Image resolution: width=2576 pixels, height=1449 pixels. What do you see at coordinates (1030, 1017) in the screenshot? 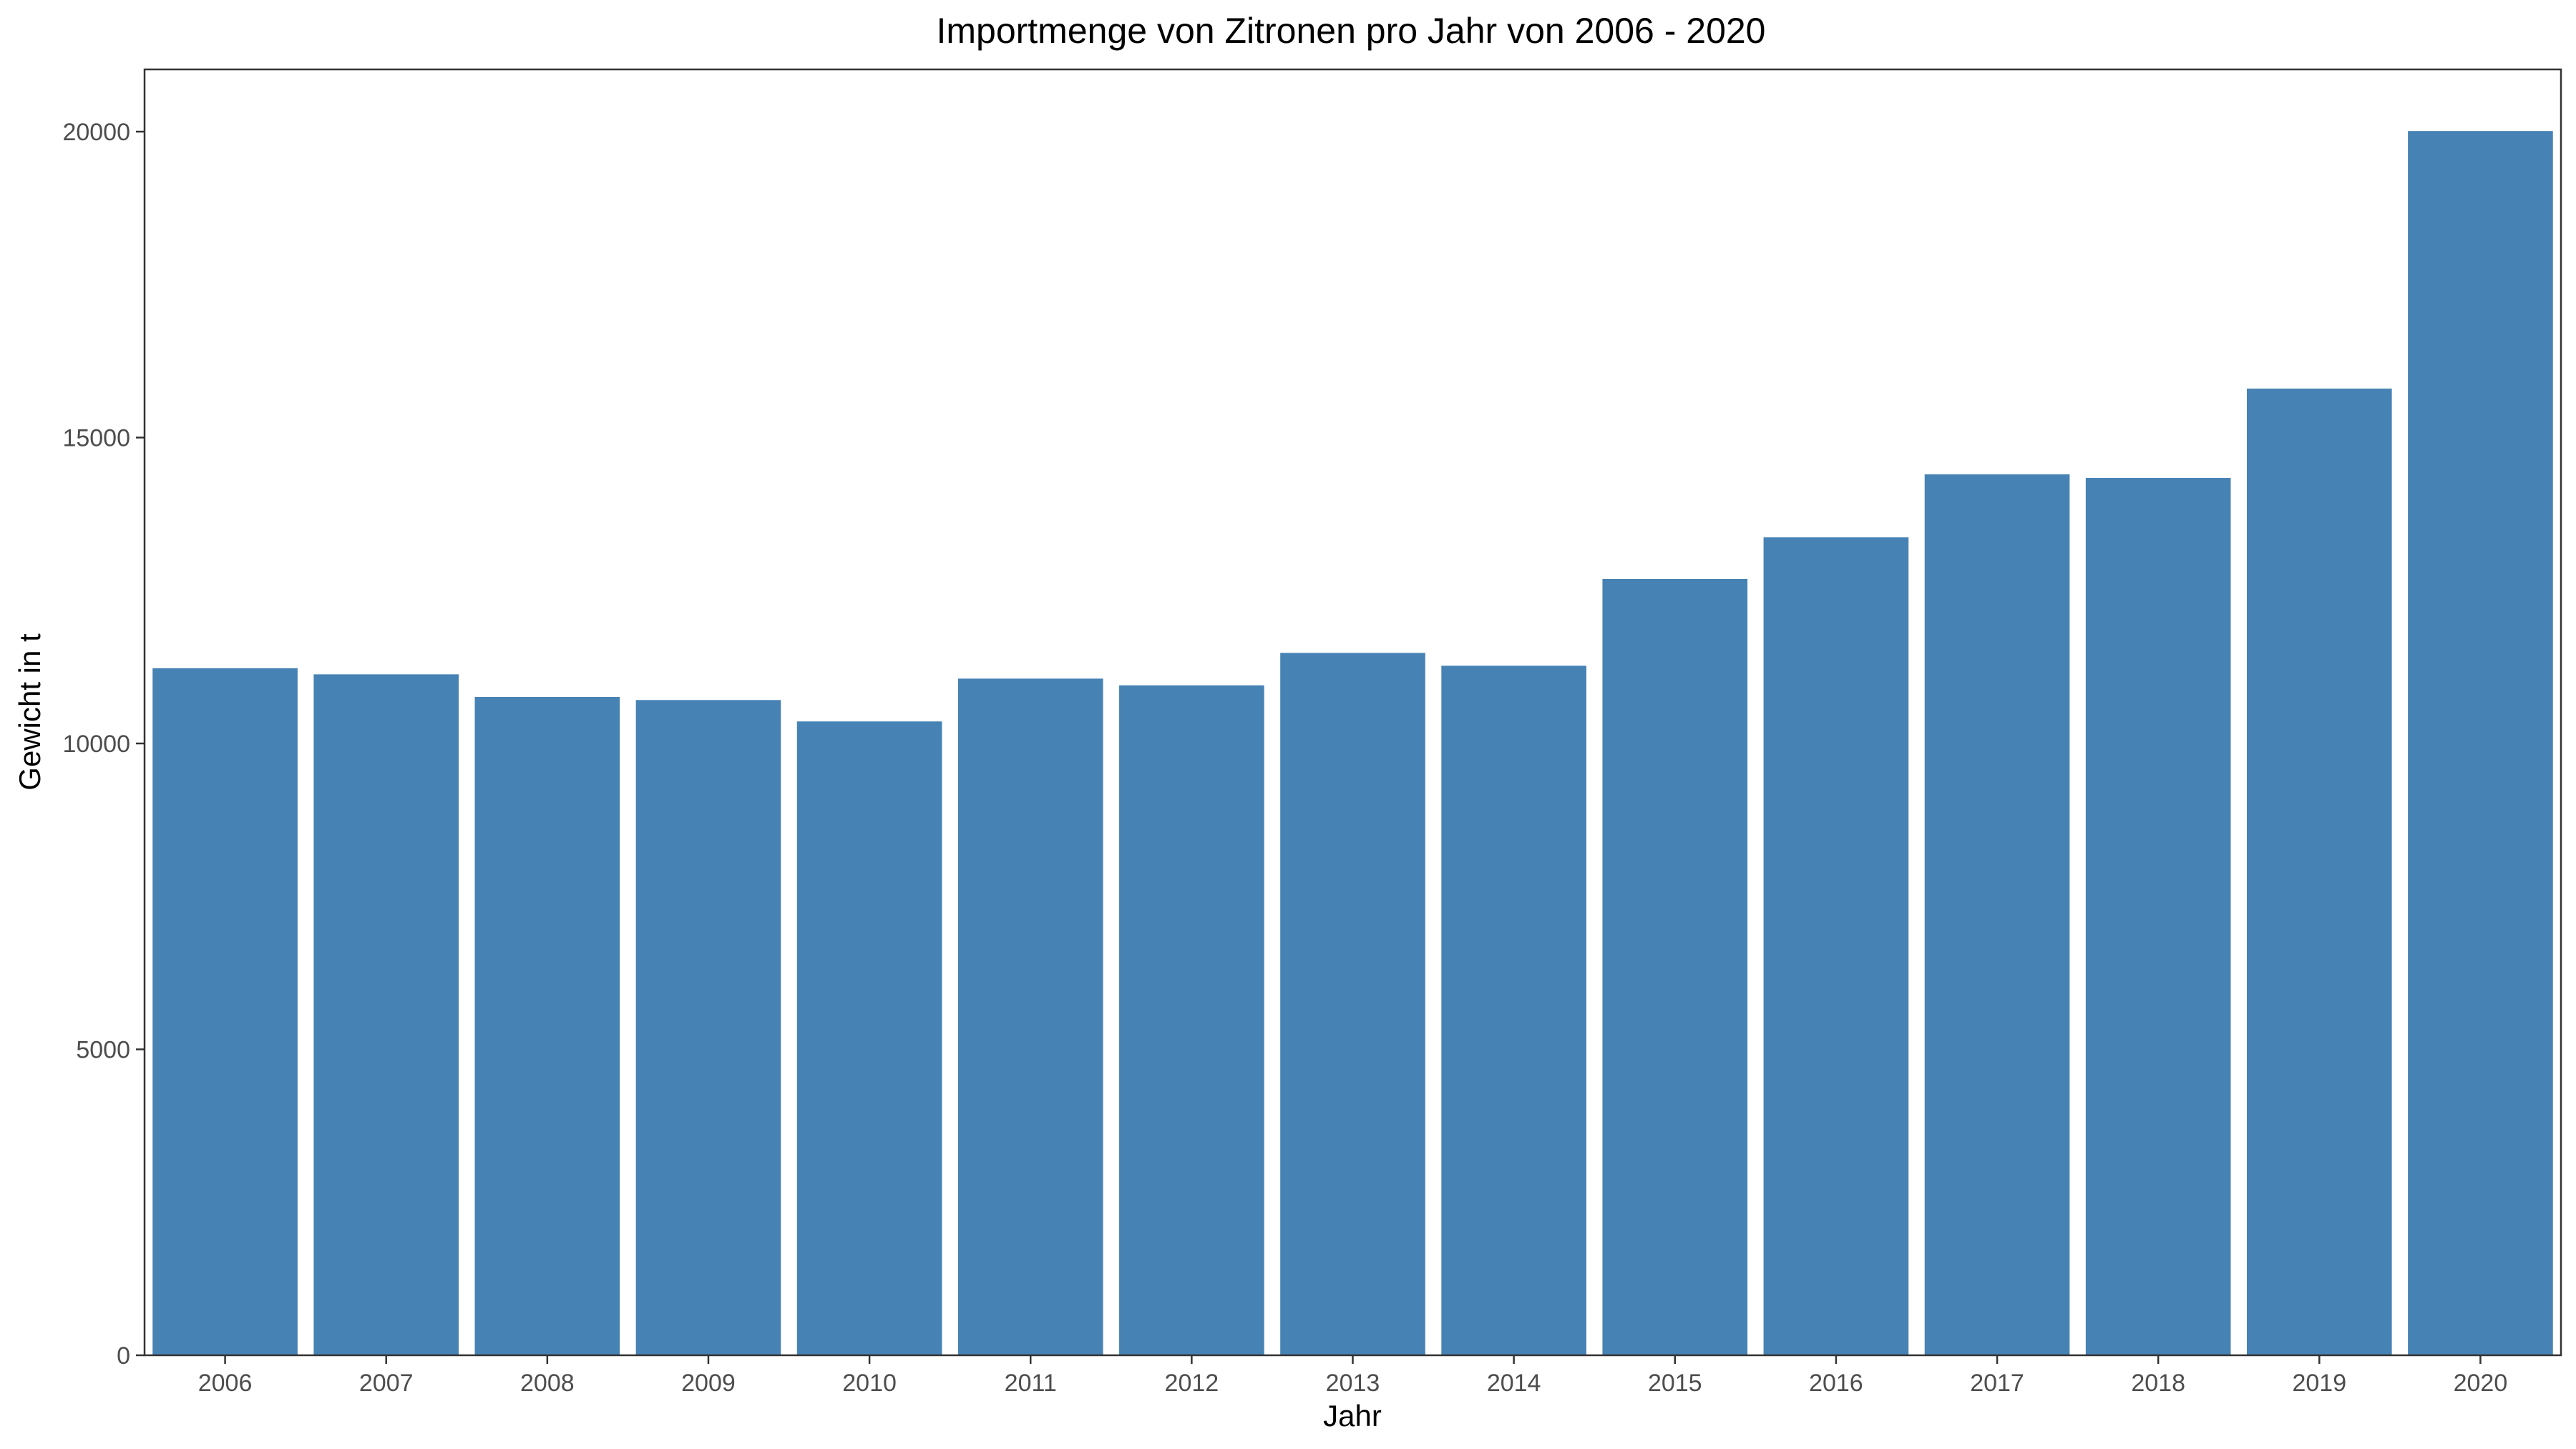
I see `bar-2011` at bounding box center [1030, 1017].